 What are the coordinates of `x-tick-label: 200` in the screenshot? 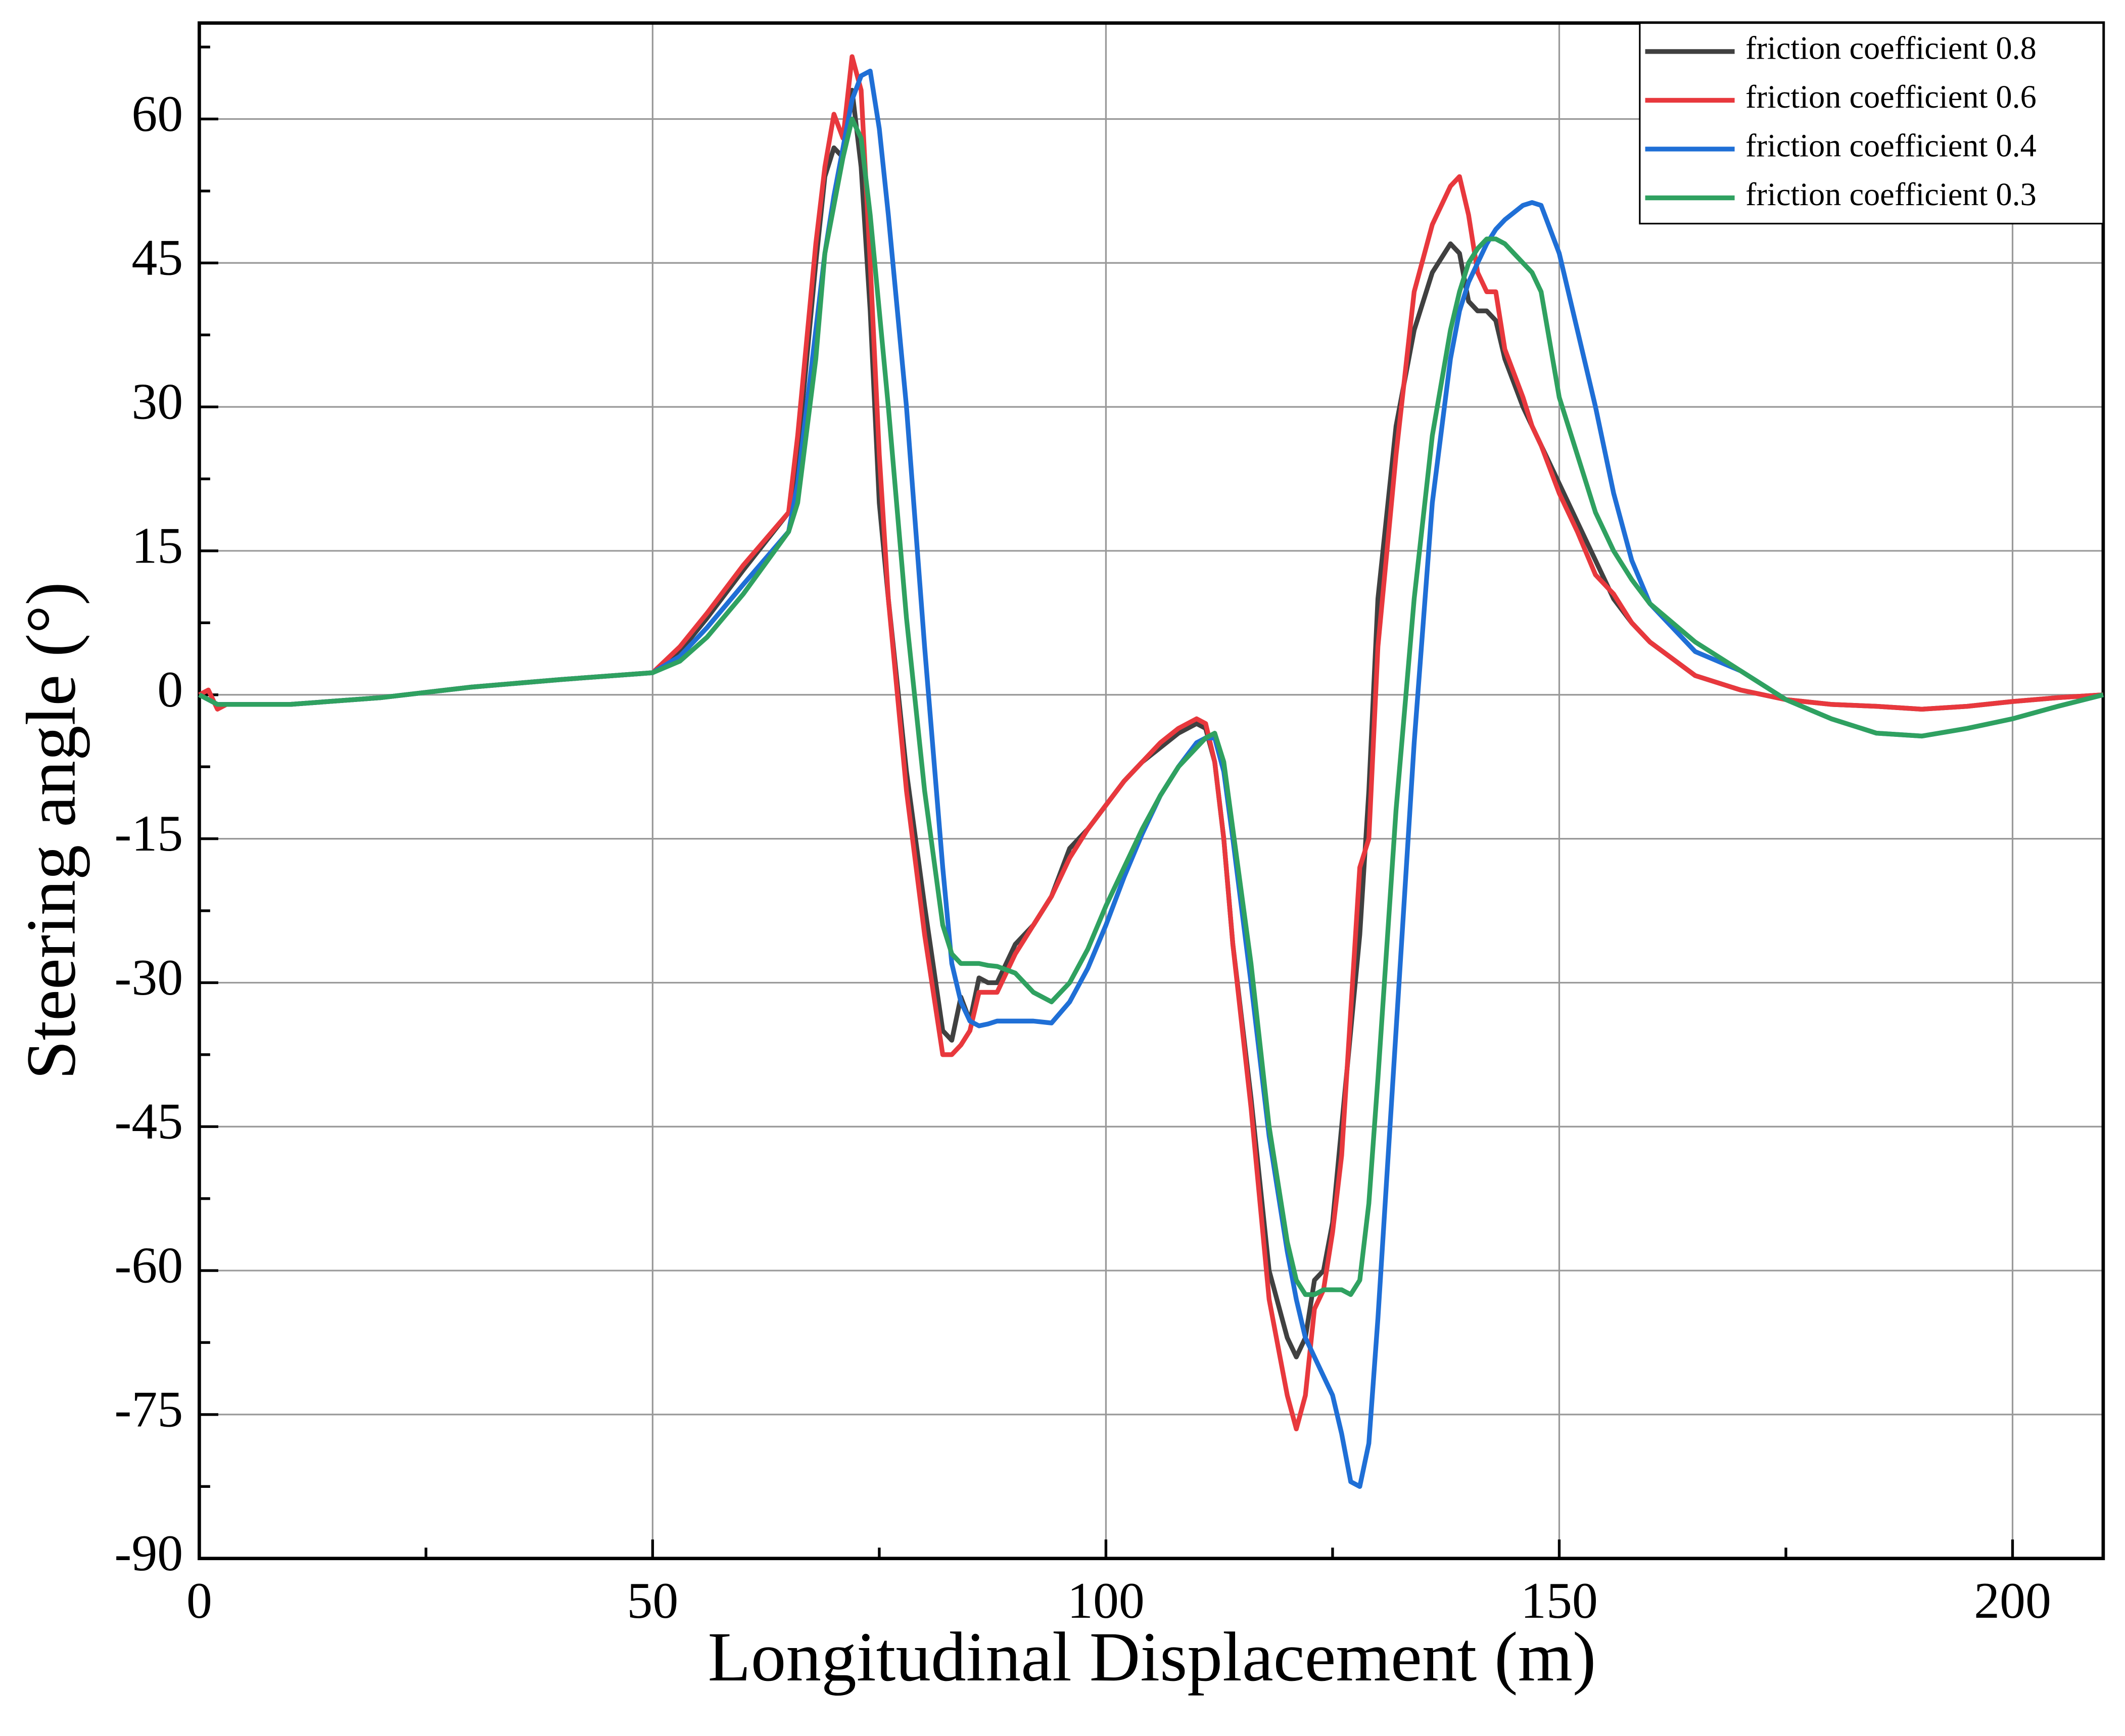 It's located at (2012, 1600).